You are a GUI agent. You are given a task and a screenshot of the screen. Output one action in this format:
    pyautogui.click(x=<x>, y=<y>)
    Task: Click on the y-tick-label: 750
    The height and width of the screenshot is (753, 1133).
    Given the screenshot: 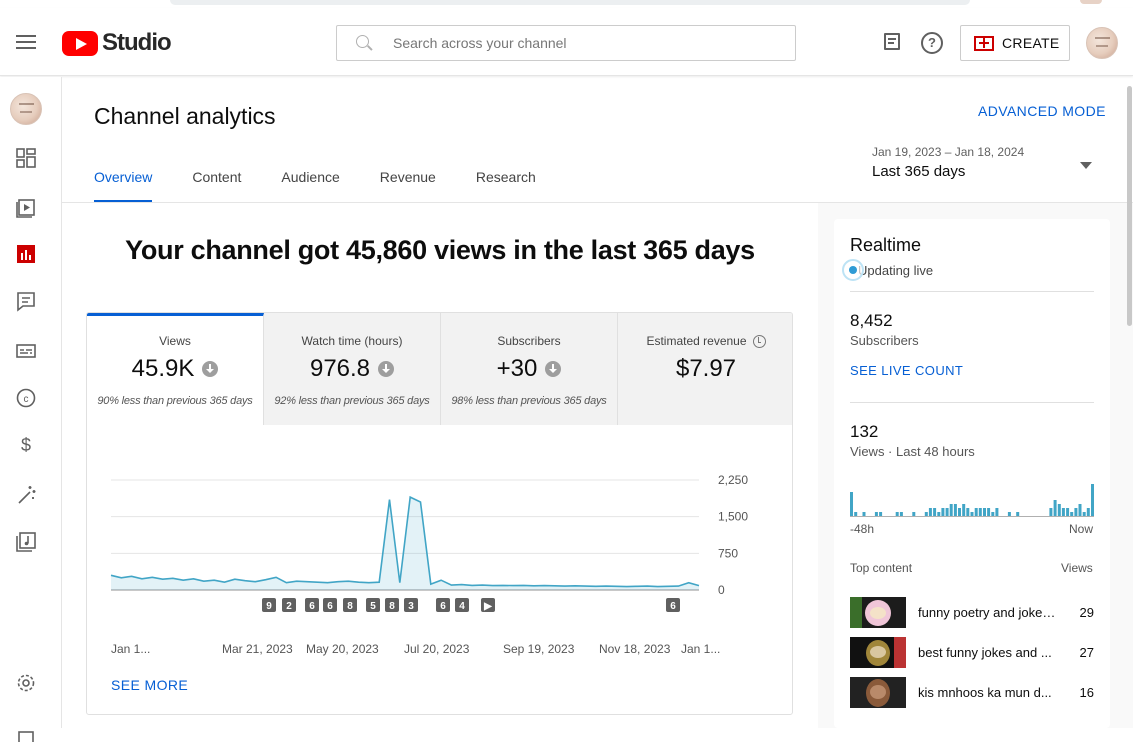 What is the action you would take?
    pyautogui.click(x=728, y=553)
    